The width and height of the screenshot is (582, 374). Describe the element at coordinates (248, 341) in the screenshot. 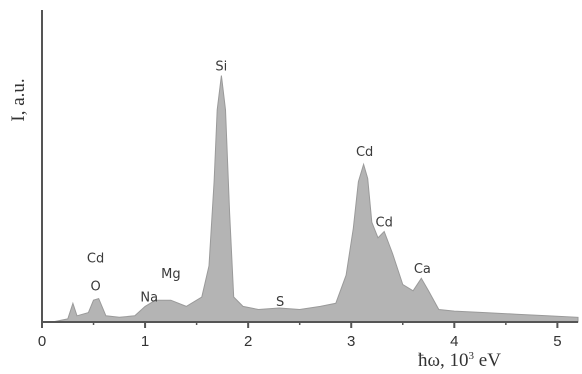

I see `x-tick-label: 2` at that location.